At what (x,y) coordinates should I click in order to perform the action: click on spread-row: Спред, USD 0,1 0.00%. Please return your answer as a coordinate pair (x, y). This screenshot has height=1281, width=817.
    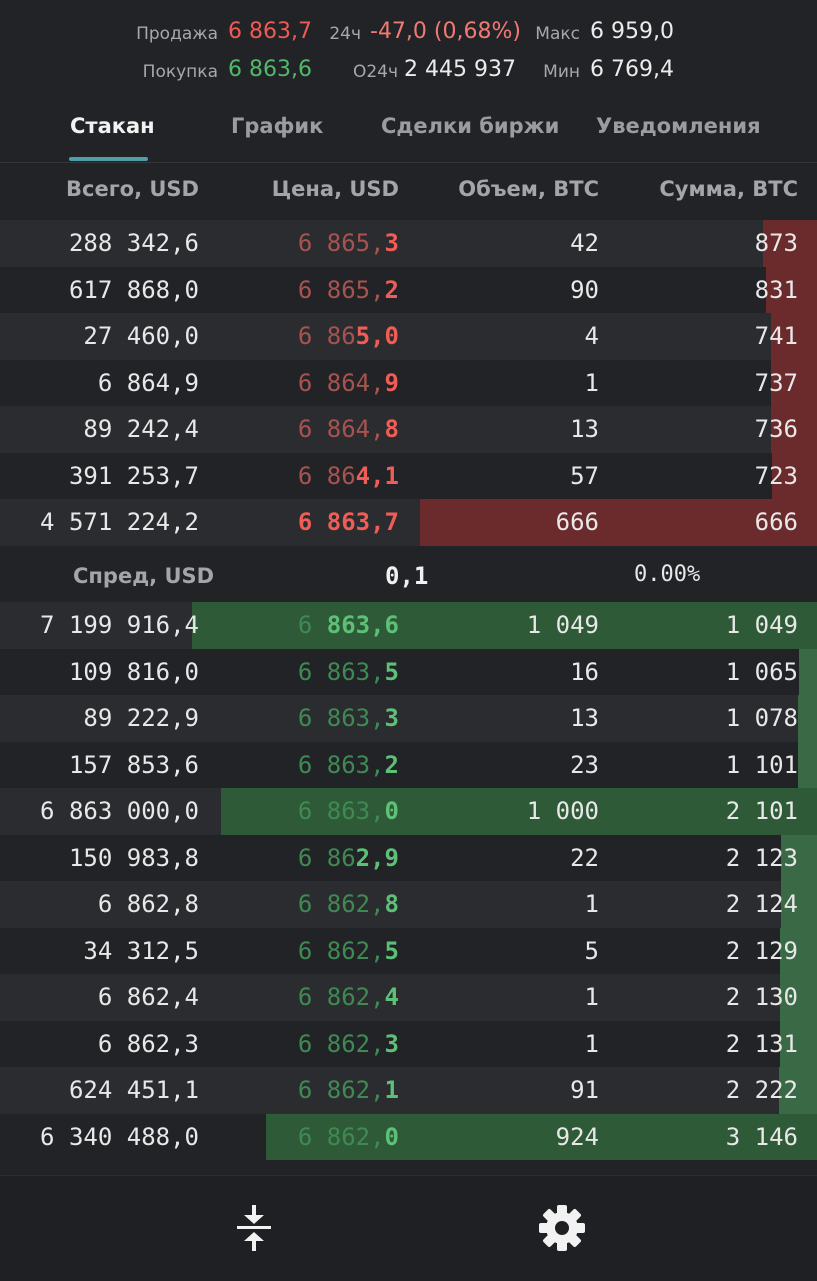
    Looking at the image, I should click on (408, 577).